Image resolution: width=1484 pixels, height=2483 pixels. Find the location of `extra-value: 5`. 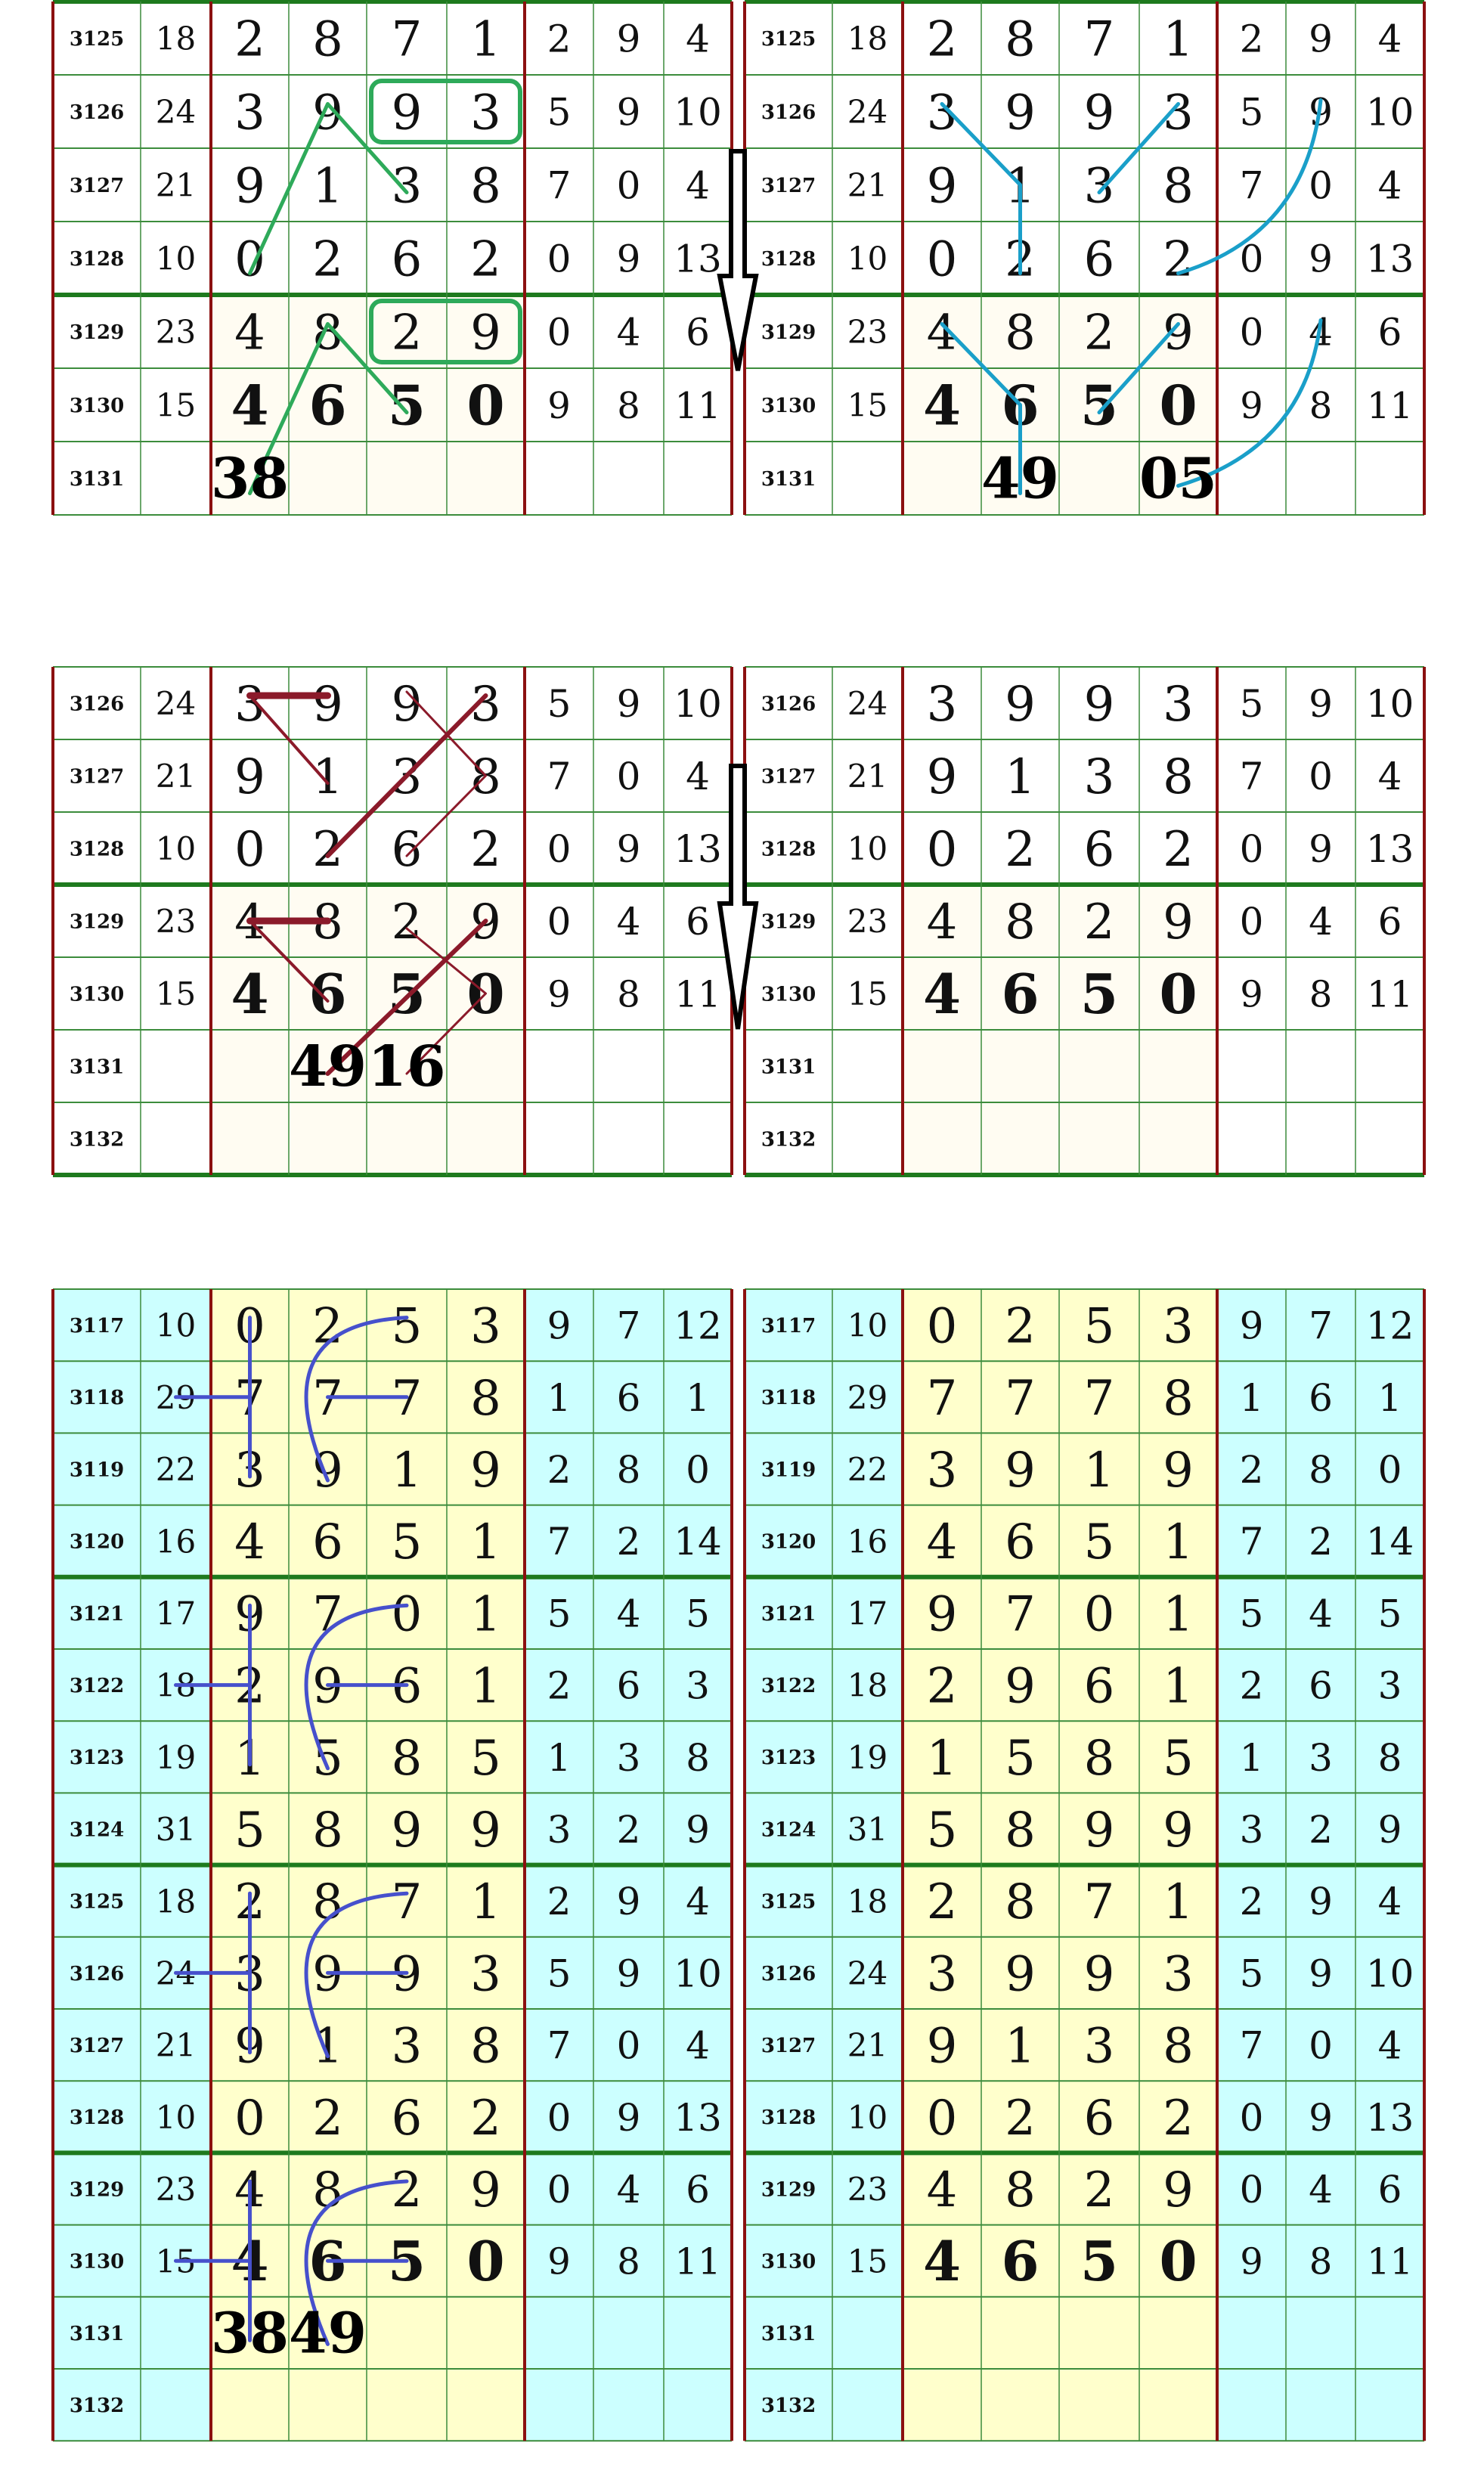

extra-value: 5 is located at coordinates (559, 113).